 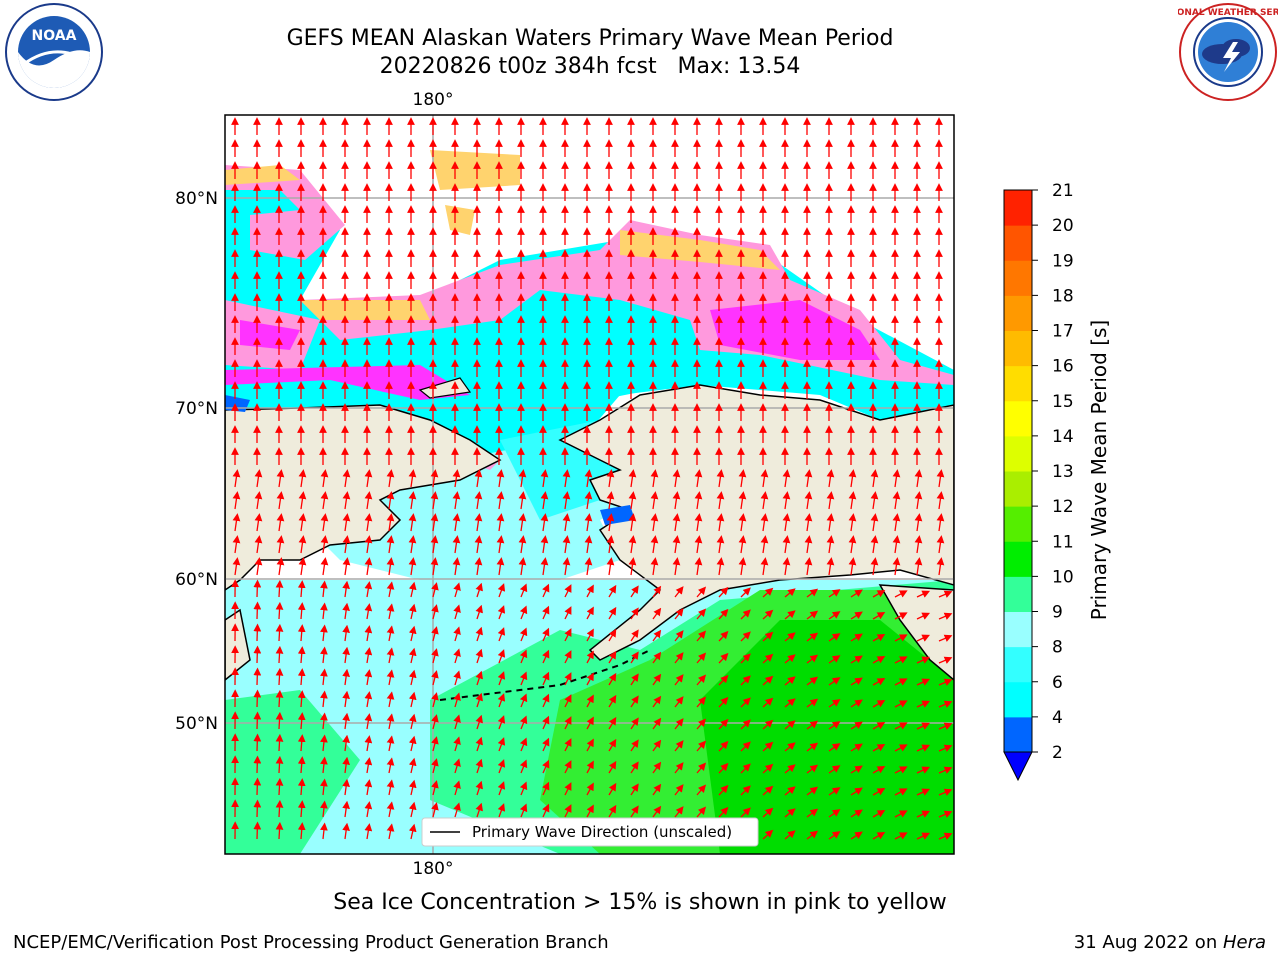 What do you see at coordinates (54, 52) in the screenshot?
I see `noaa-logo: NOAA` at bounding box center [54, 52].